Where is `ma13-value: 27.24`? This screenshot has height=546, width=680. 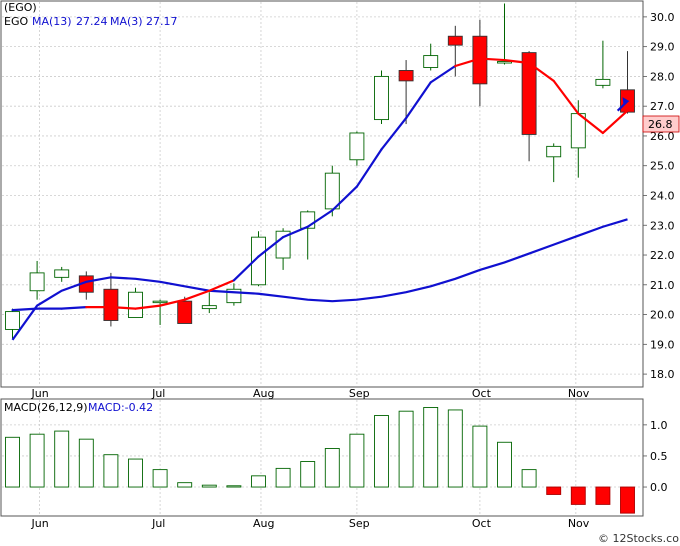 ma13-value: 27.24 is located at coordinates (92, 21).